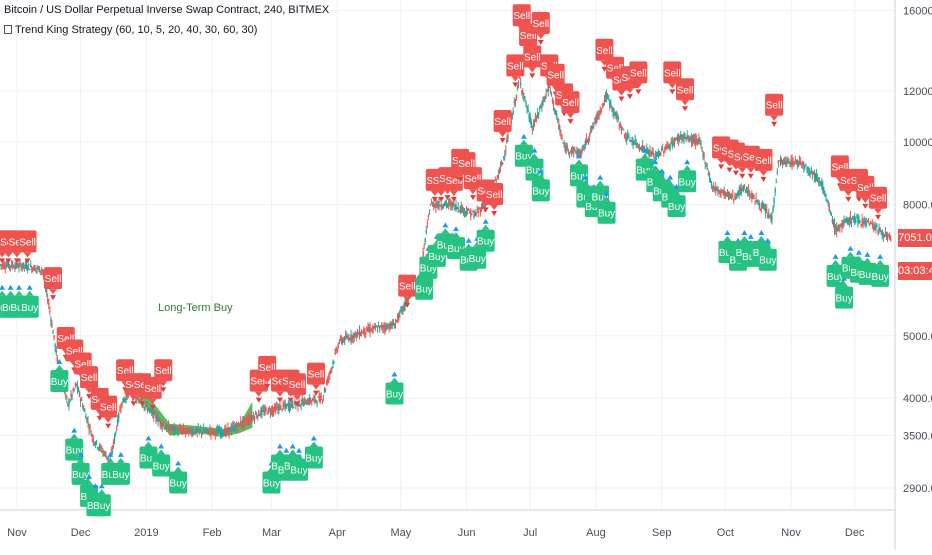 This screenshot has width=932, height=555. I want to click on sell-signal-pointer, so click(532, 70).